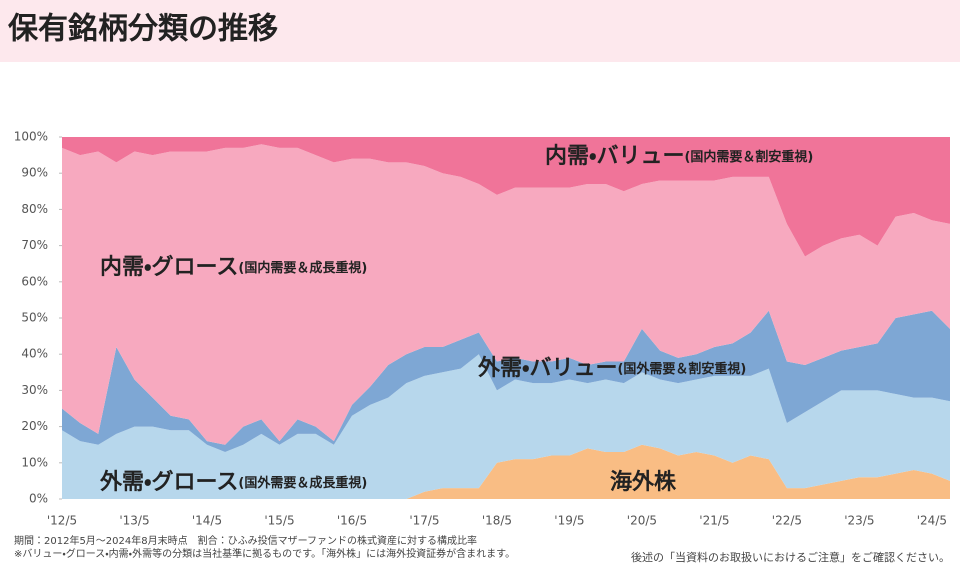  What do you see at coordinates (302, 268) in the screenshot?
I see `series-note: (国内需要＆成長重視)` at bounding box center [302, 268].